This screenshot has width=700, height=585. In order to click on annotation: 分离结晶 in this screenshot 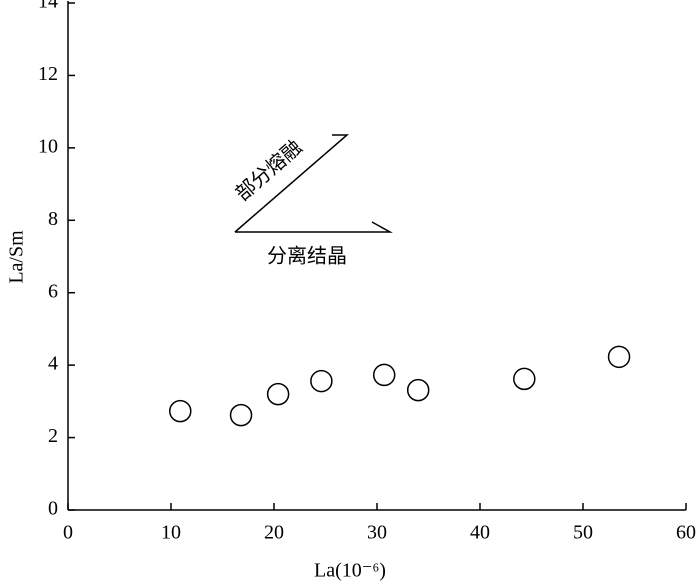, I will do `click(307, 256)`.